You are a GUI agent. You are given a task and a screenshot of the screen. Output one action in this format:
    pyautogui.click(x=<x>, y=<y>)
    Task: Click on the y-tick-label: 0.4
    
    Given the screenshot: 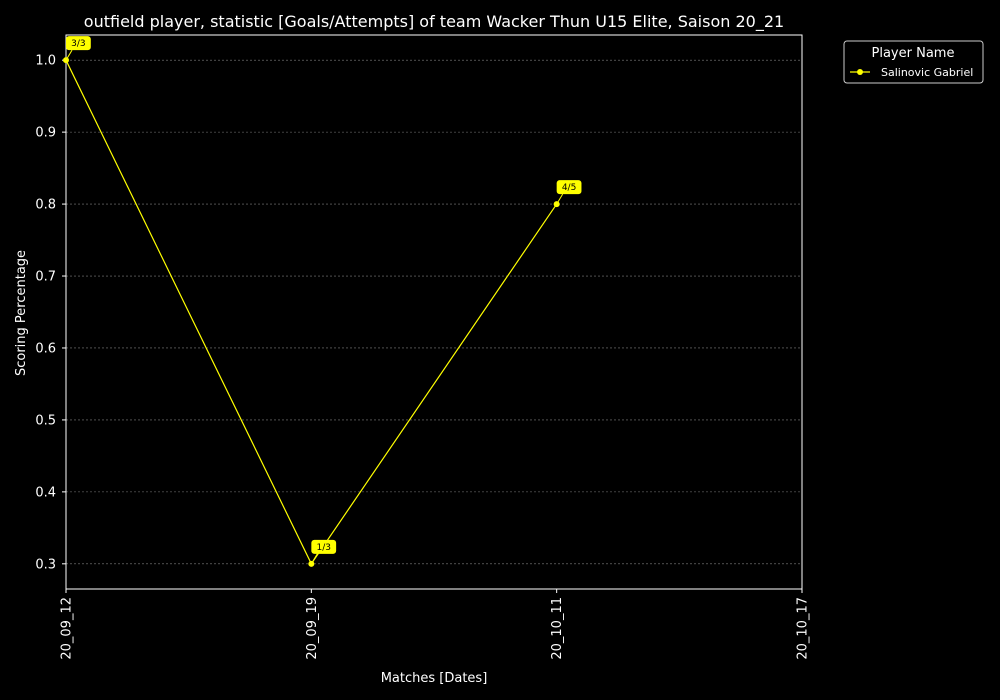 What is the action you would take?
    pyautogui.click(x=45, y=492)
    